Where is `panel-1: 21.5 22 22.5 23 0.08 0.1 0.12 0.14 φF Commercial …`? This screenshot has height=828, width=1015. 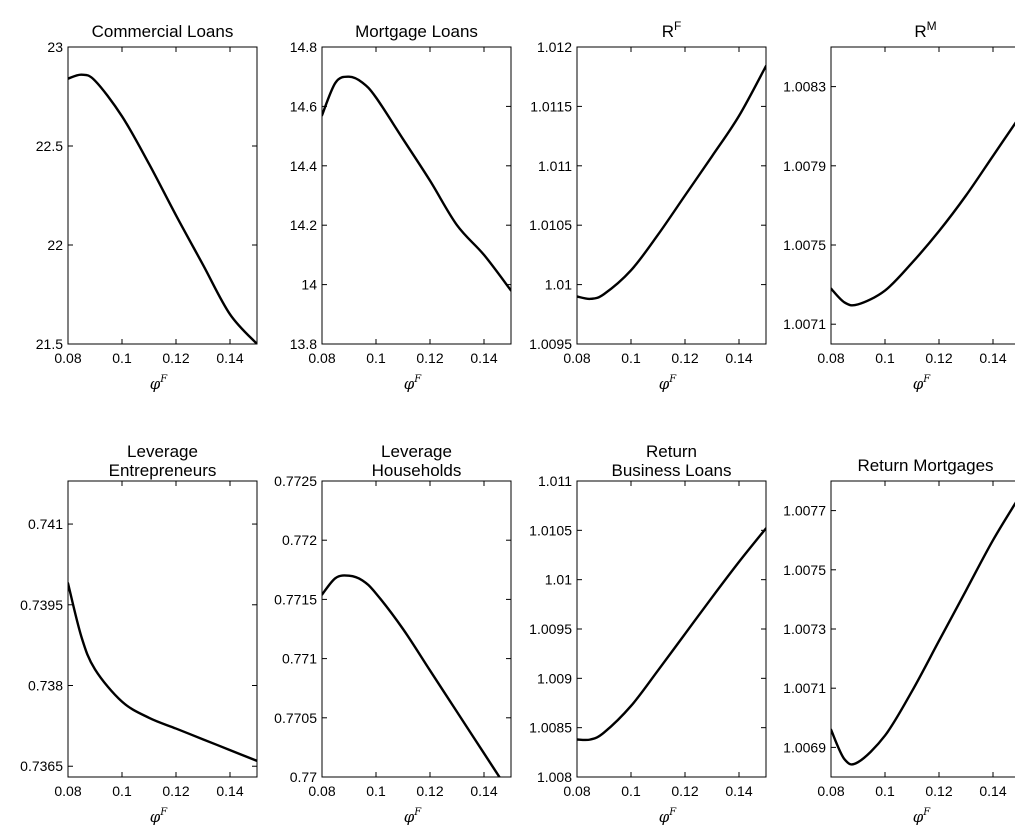 panel-1: 21.5 22 22.5 23 0.08 0.1 0.12 0.14 φF Commercial … is located at coordinates (147, 207).